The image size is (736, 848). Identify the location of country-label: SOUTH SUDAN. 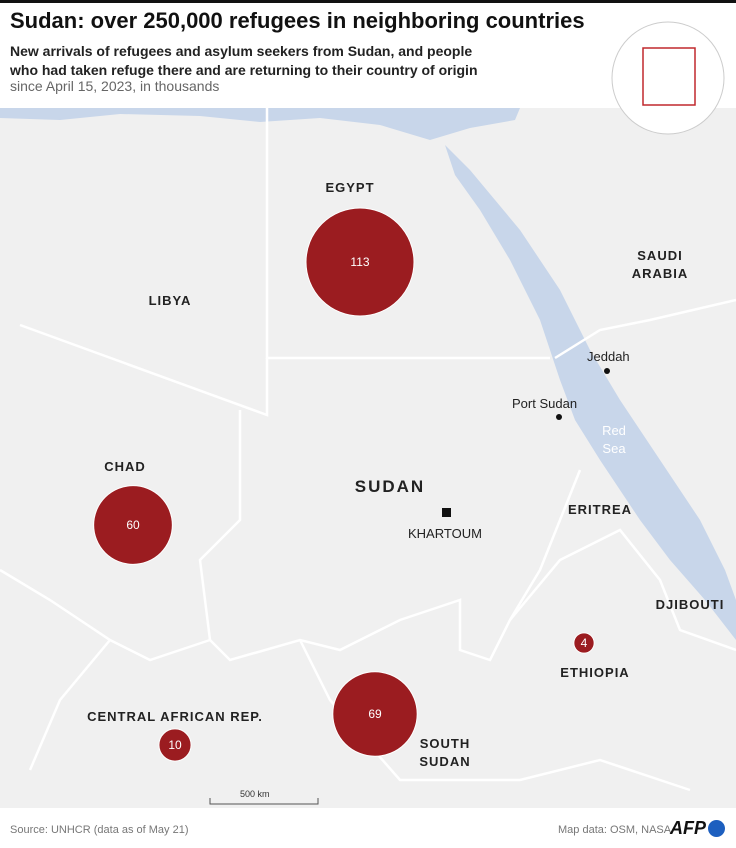
(445, 752).